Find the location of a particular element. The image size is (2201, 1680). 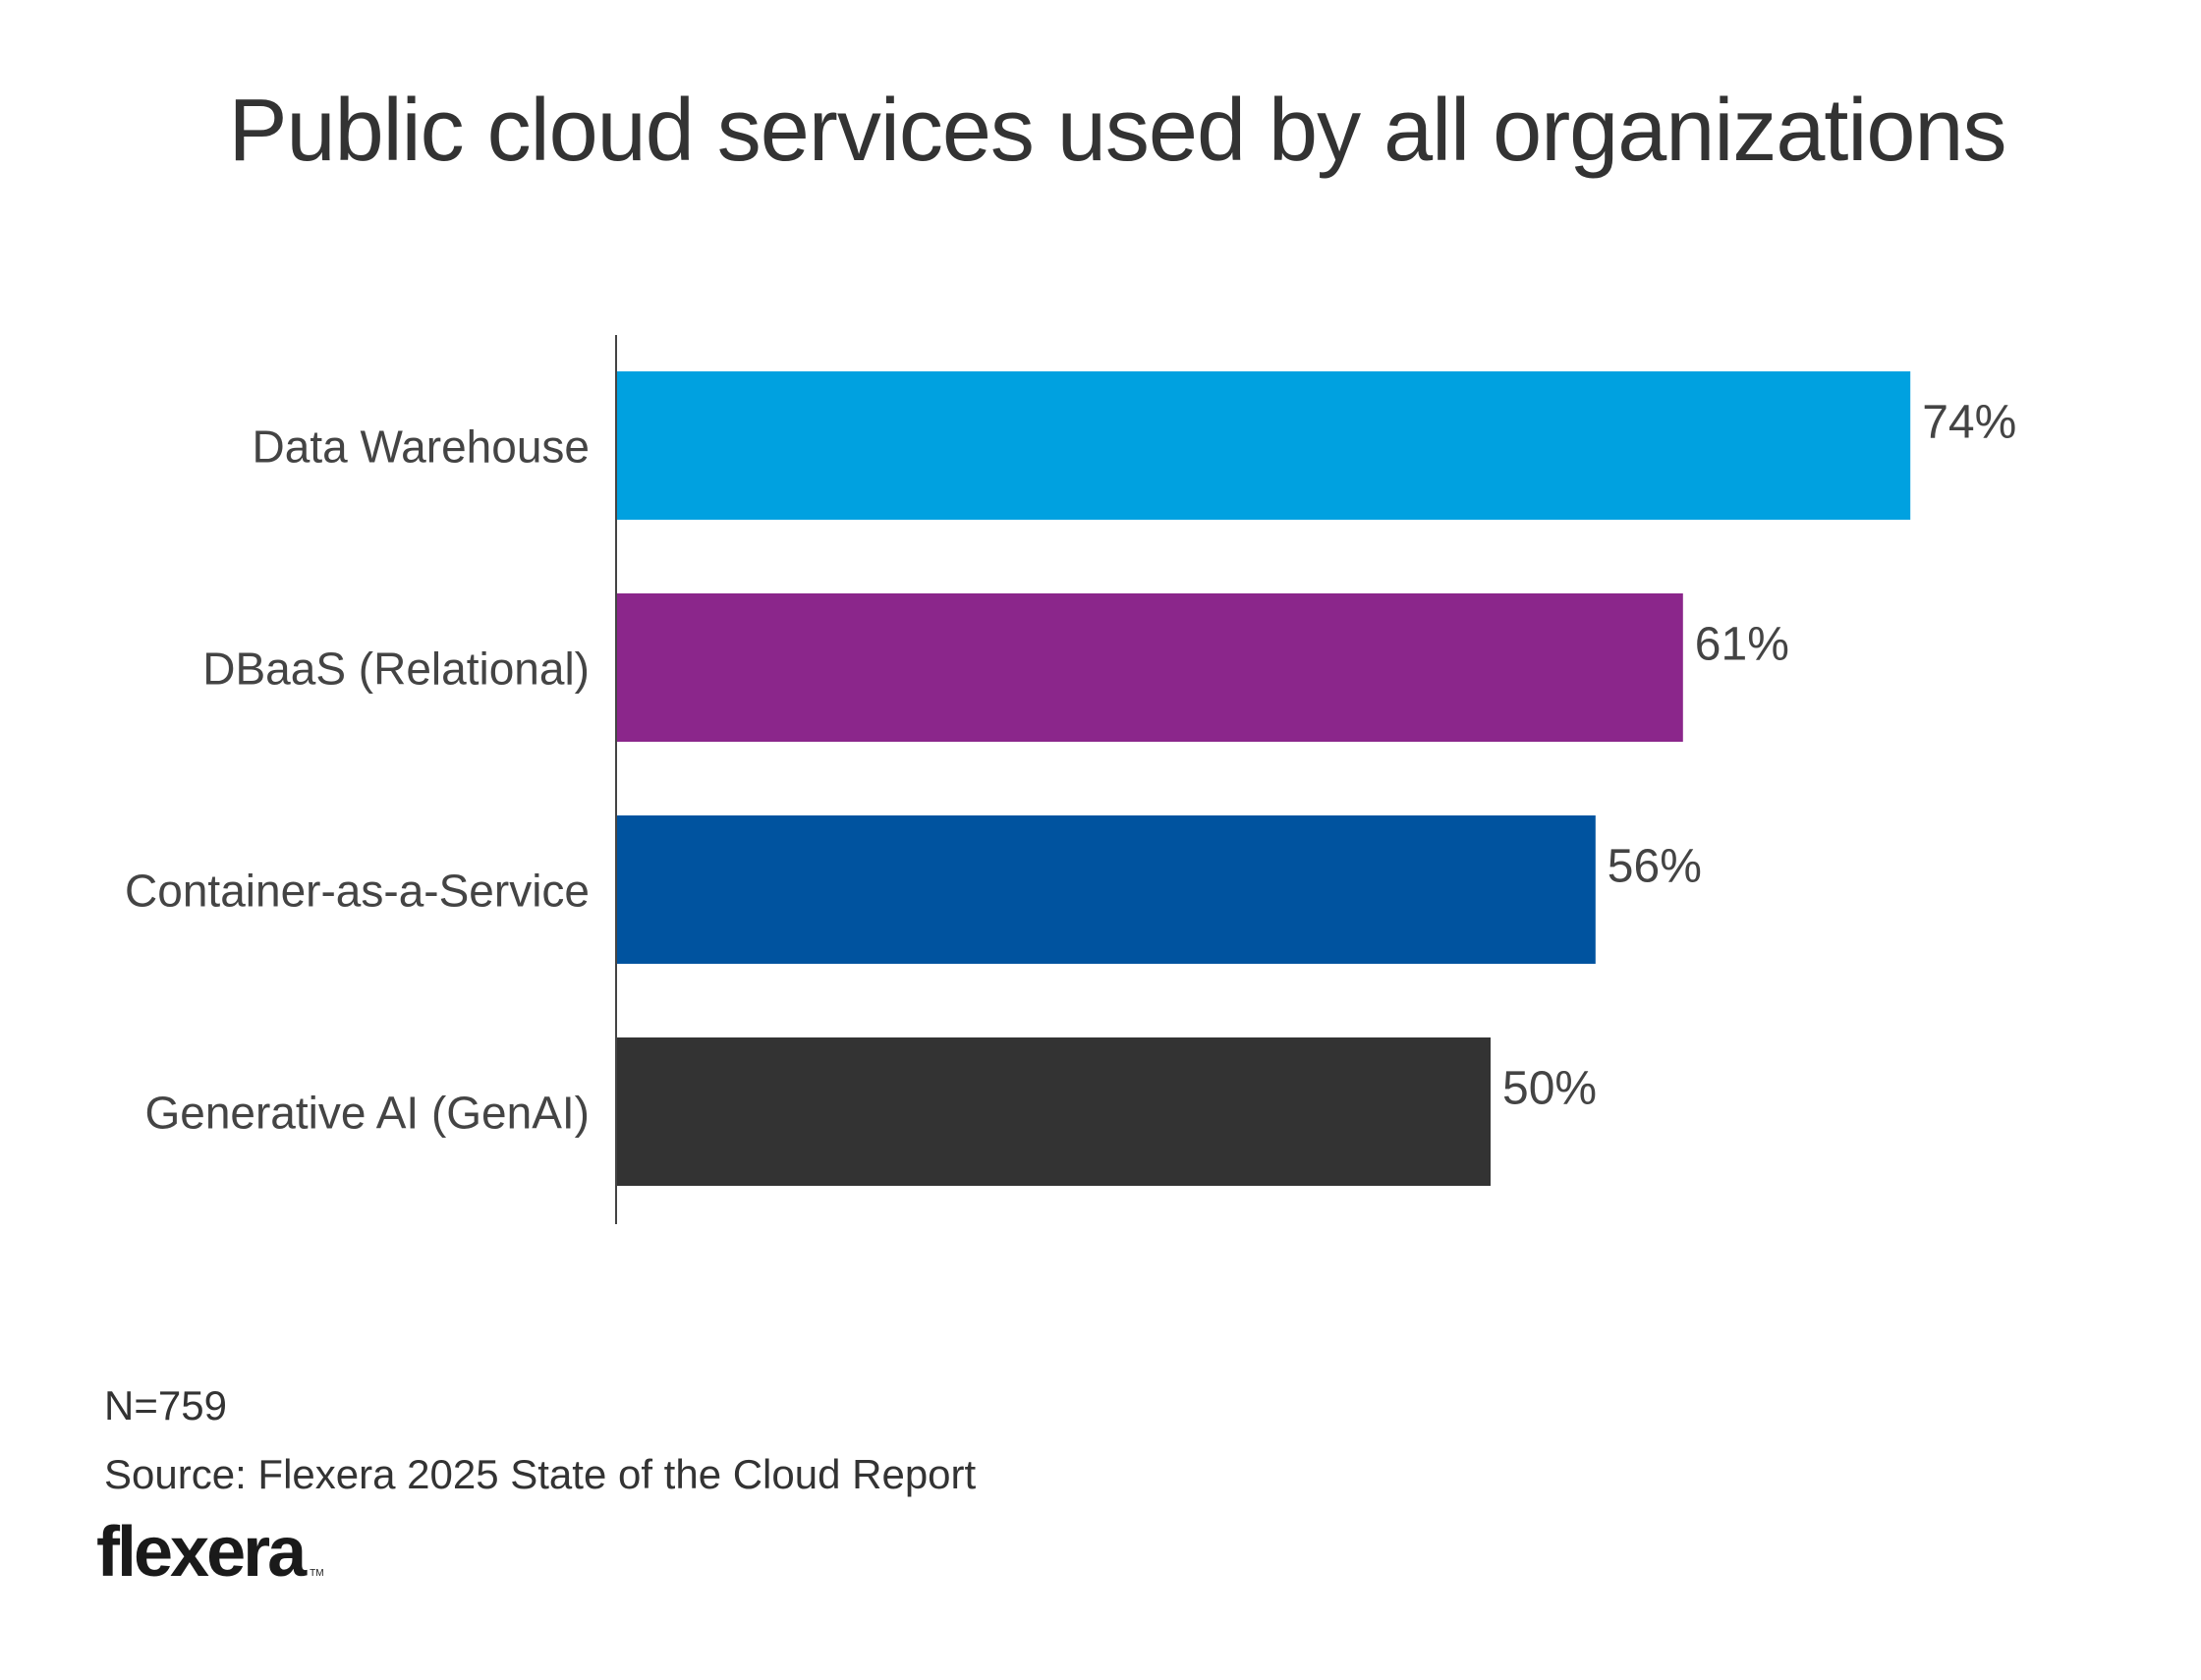

sample-size-note: N=759 is located at coordinates (165, 1405).